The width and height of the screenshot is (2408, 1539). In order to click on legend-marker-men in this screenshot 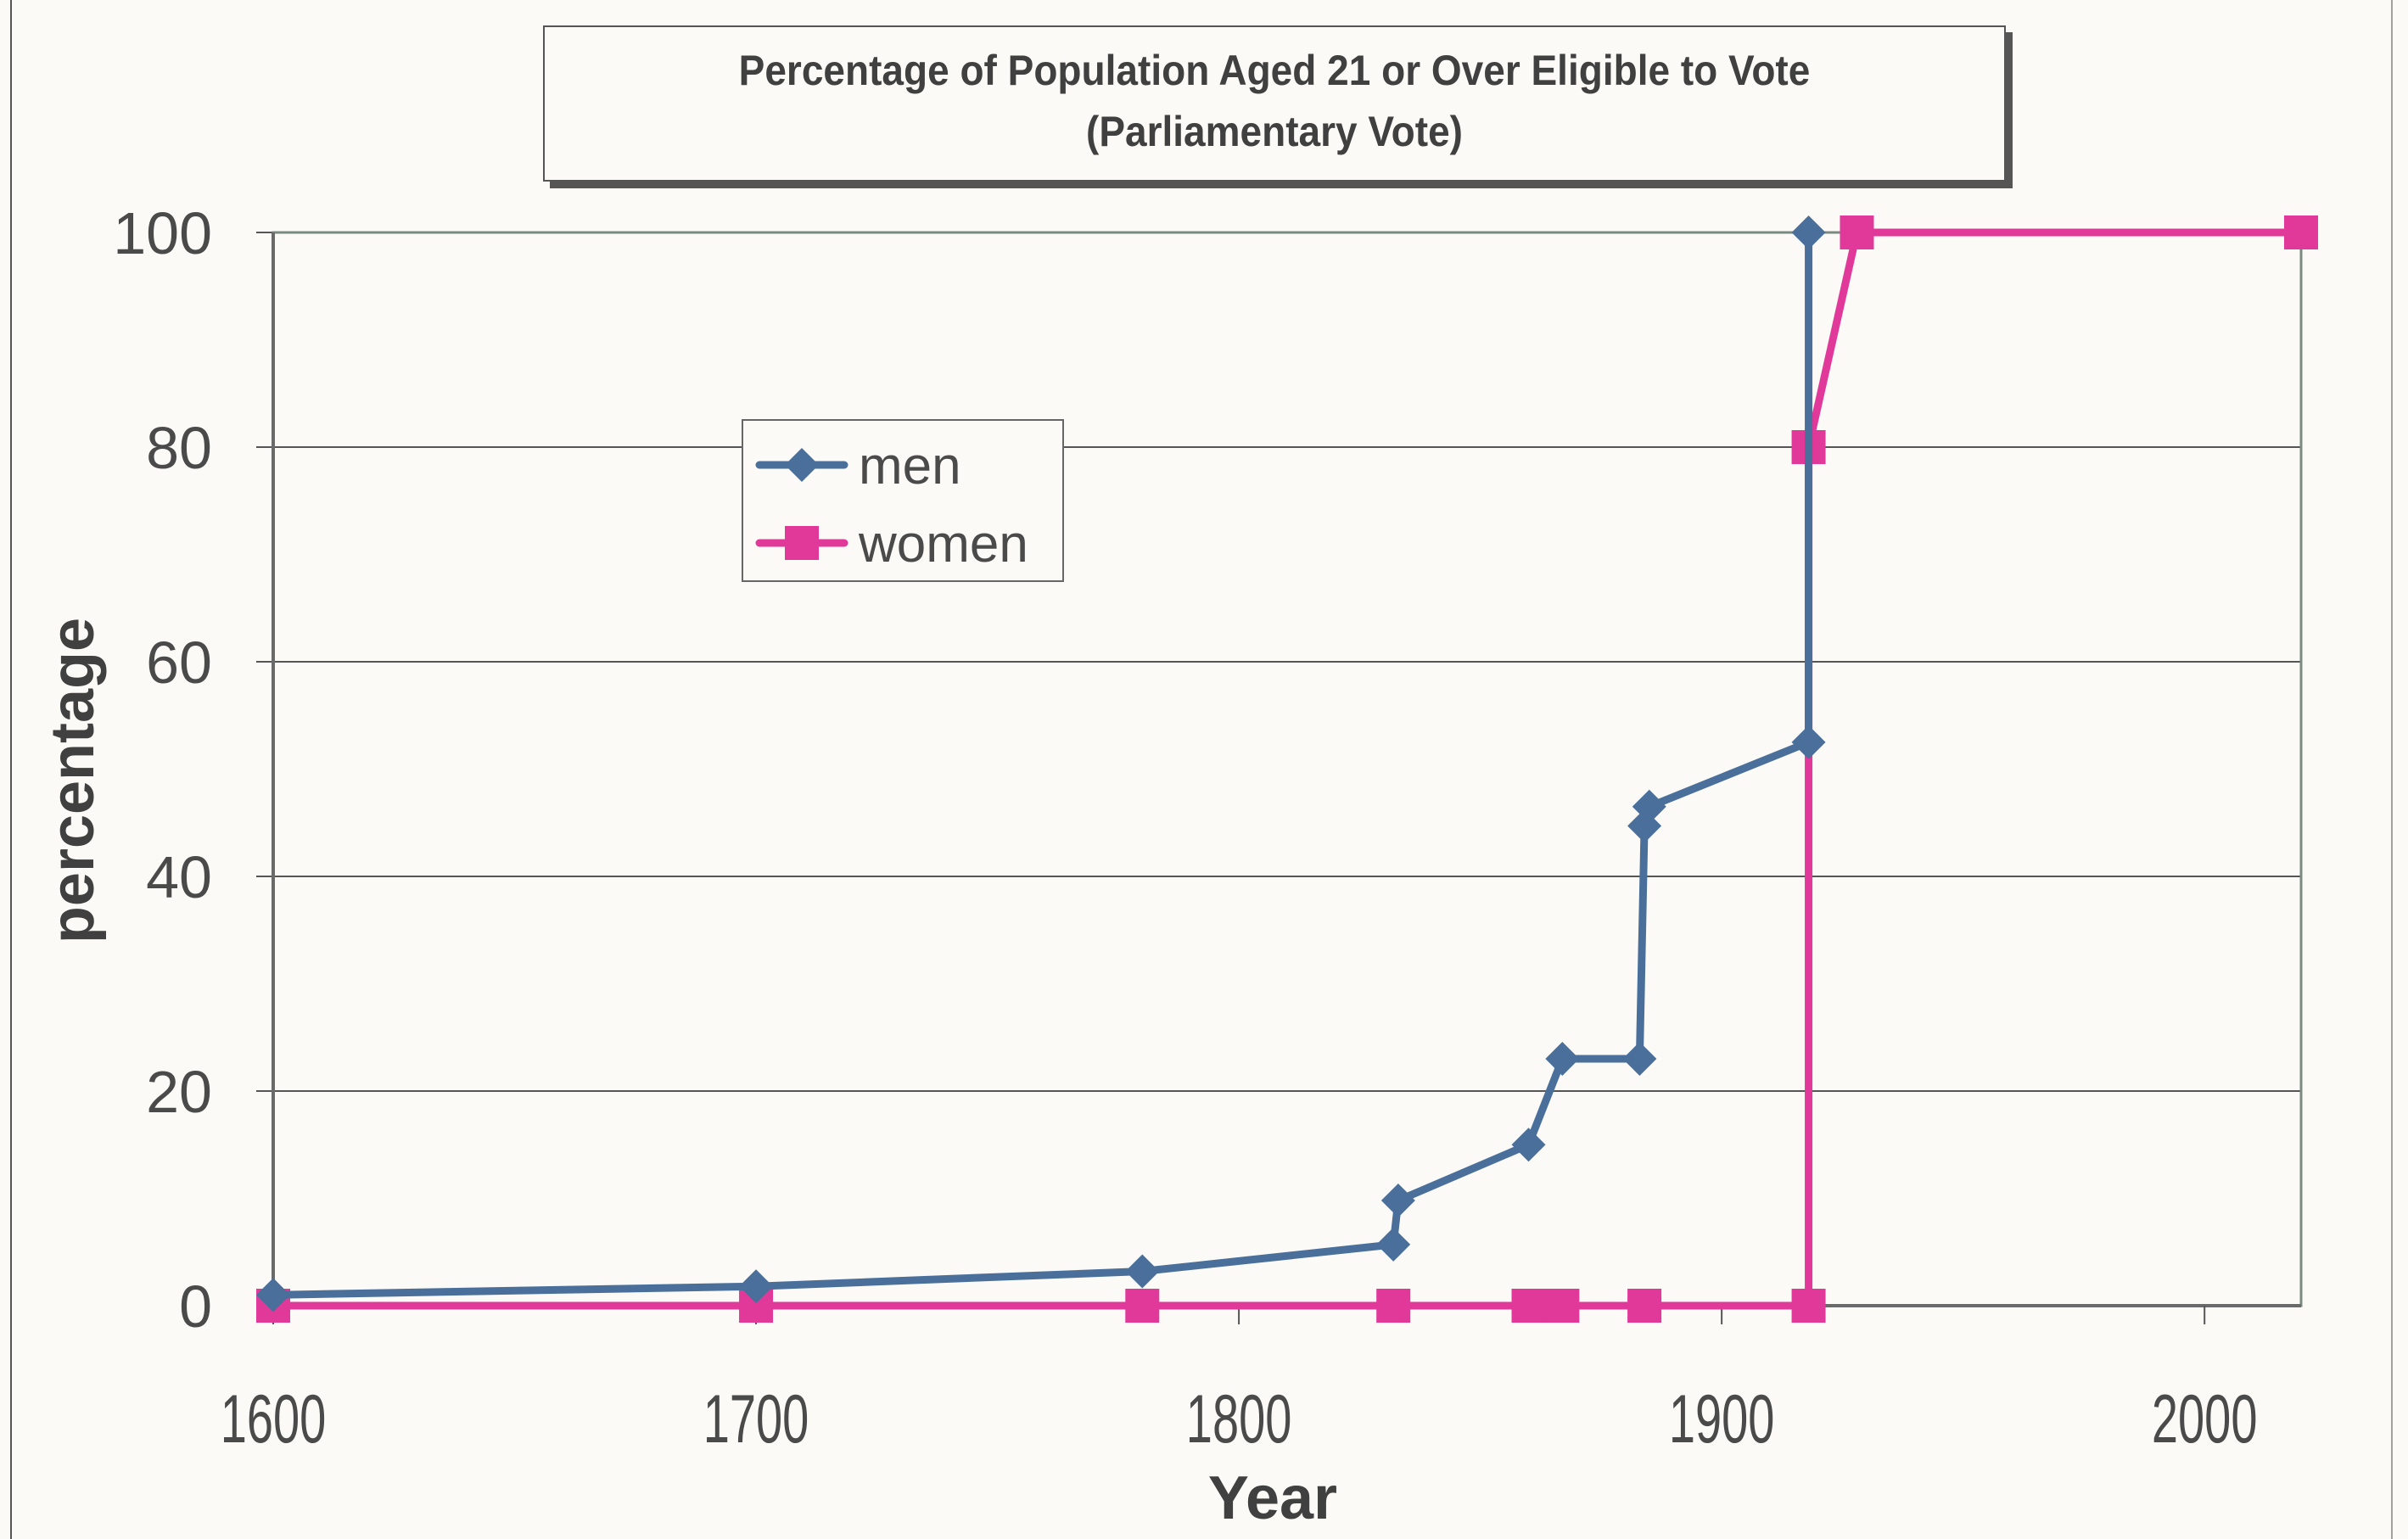, I will do `click(802, 465)`.